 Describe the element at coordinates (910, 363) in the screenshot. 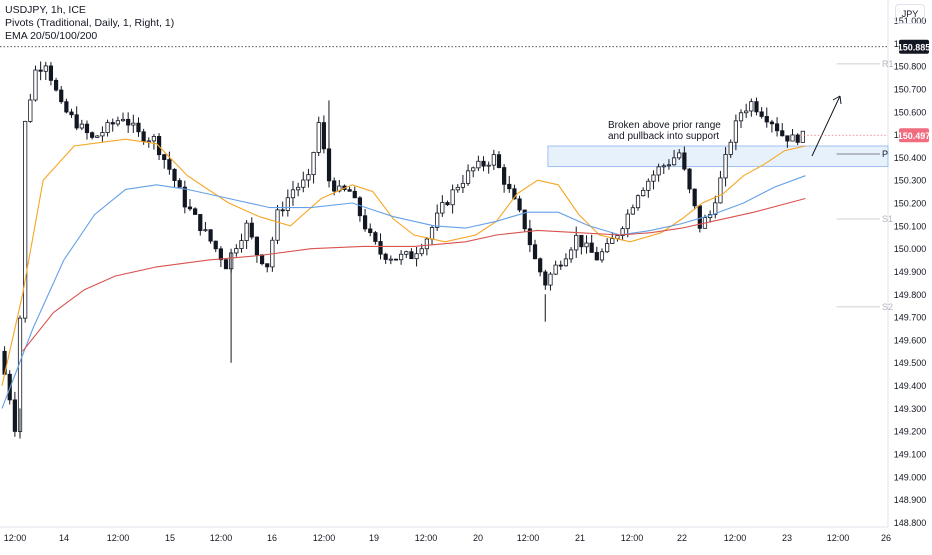

I see `price-tick-label: 149.500` at that location.